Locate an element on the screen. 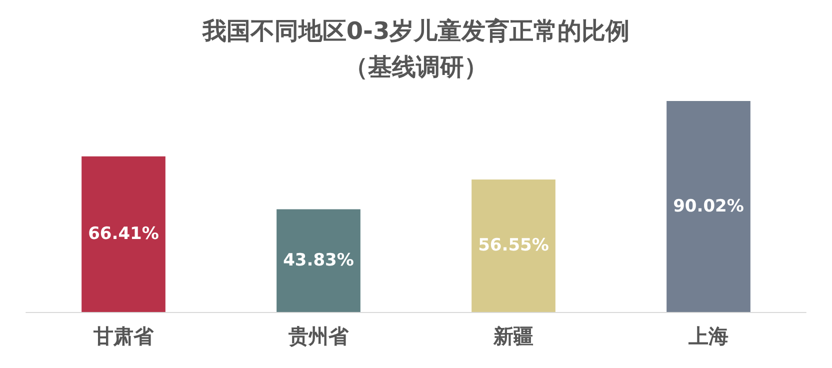 This screenshot has width=832, height=368. data-label: 66.41% is located at coordinates (123, 234).